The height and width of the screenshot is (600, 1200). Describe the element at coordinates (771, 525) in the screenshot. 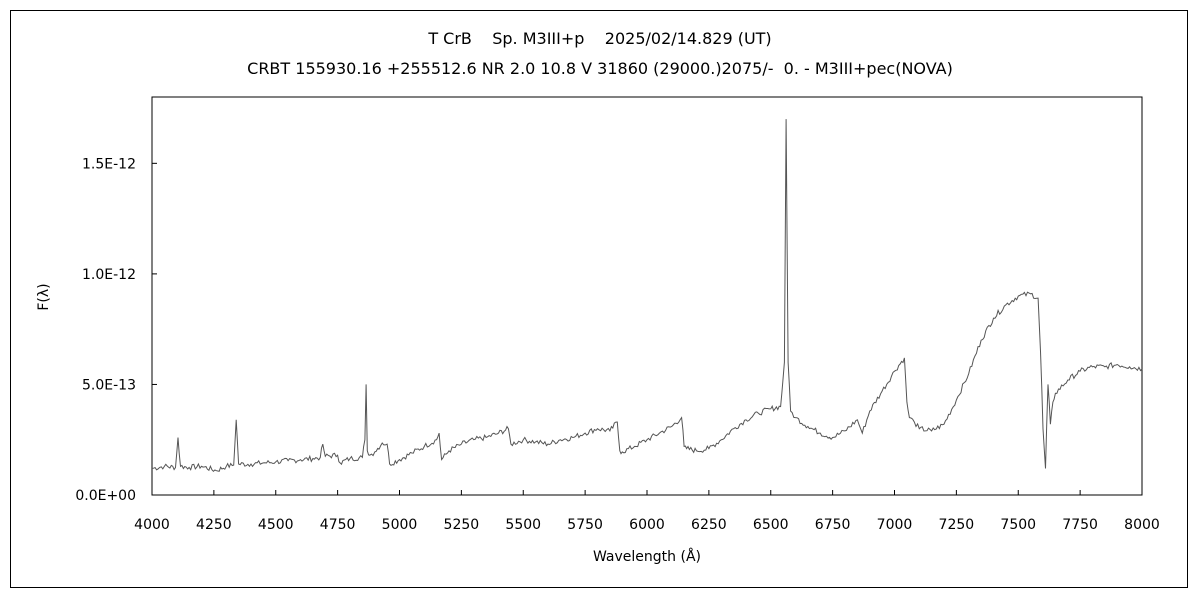

I see `x-tick-label: 6500` at that location.